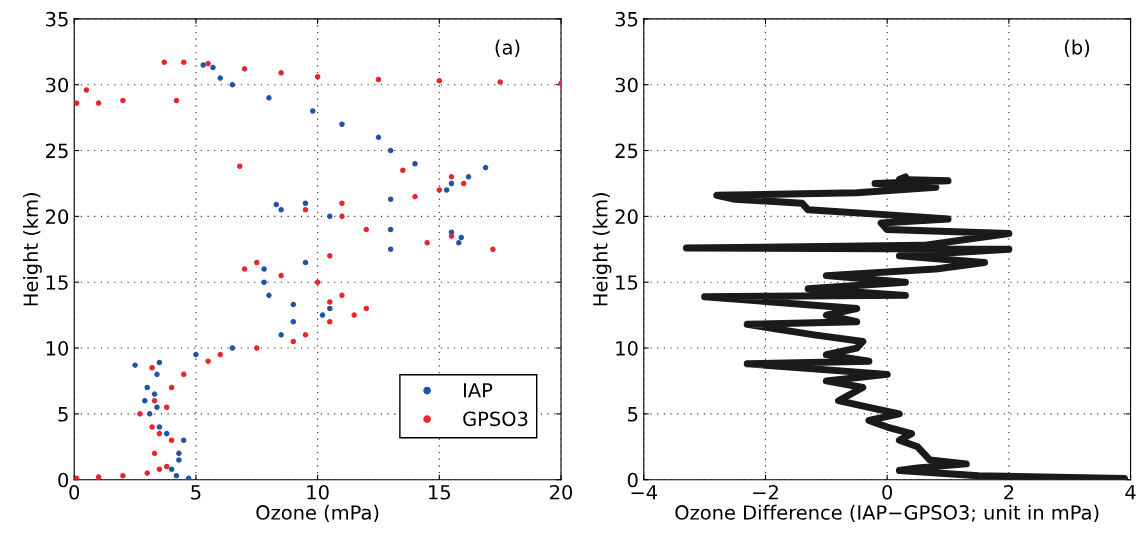 This screenshot has height=539, width=1142. I want to click on x-axis-title: Ozone (mPa), so click(317, 513).